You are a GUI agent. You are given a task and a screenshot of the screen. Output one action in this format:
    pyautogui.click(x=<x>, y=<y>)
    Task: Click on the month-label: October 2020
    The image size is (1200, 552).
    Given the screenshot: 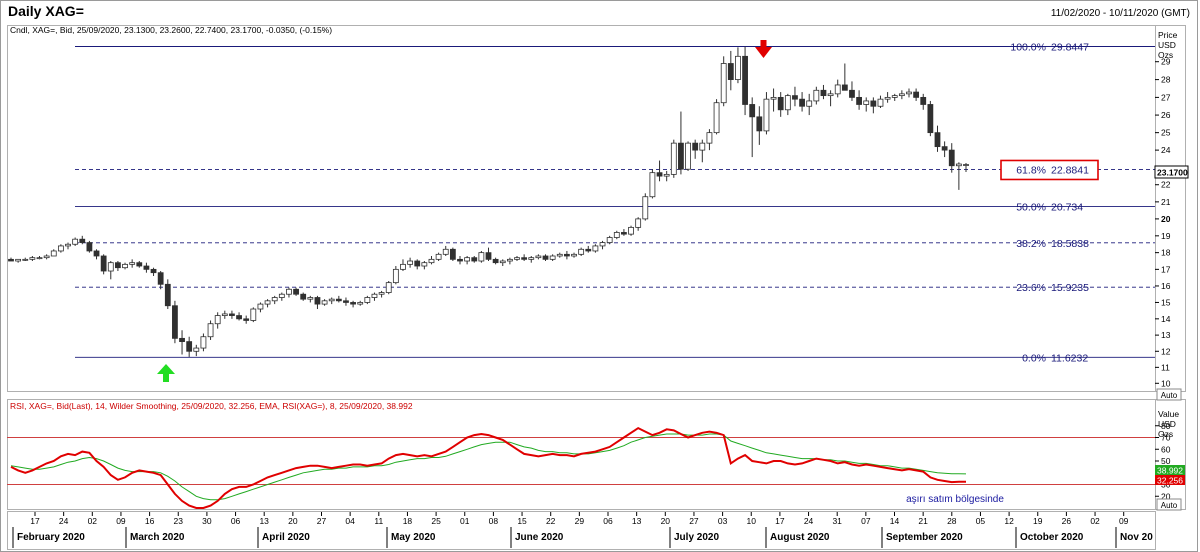 What is the action you would take?
    pyautogui.click(x=1052, y=537)
    